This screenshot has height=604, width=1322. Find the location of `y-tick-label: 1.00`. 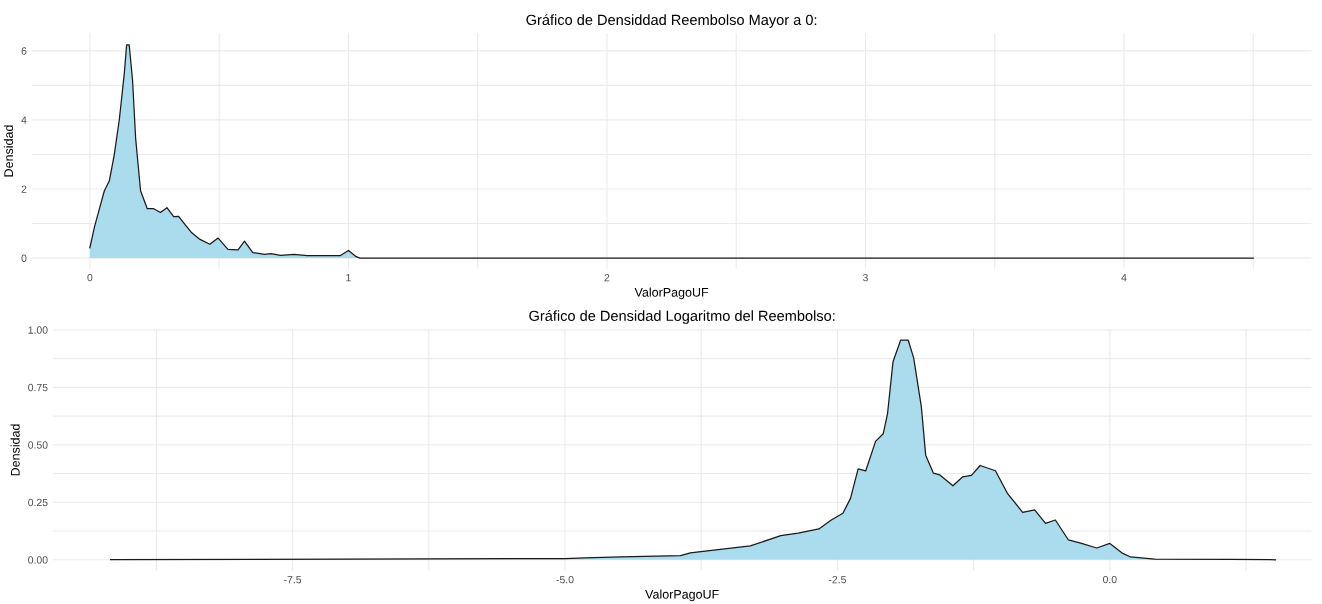

y-tick-label: 1.00 is located at coordinates (38, 330).